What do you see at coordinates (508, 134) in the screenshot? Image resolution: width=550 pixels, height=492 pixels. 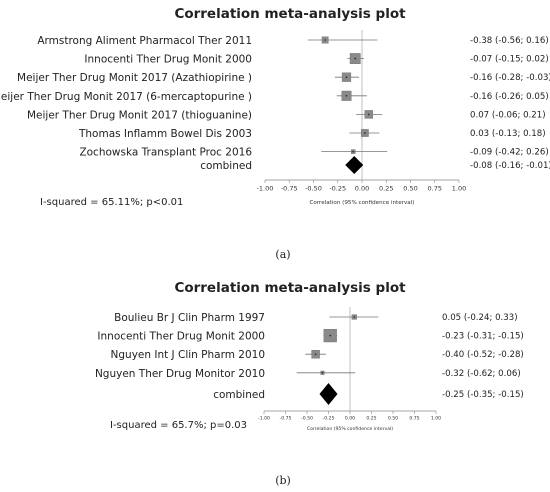 I see `study-ci-text: 0.03 (-0.13; 0.18)` at bounding box center [508, 134].